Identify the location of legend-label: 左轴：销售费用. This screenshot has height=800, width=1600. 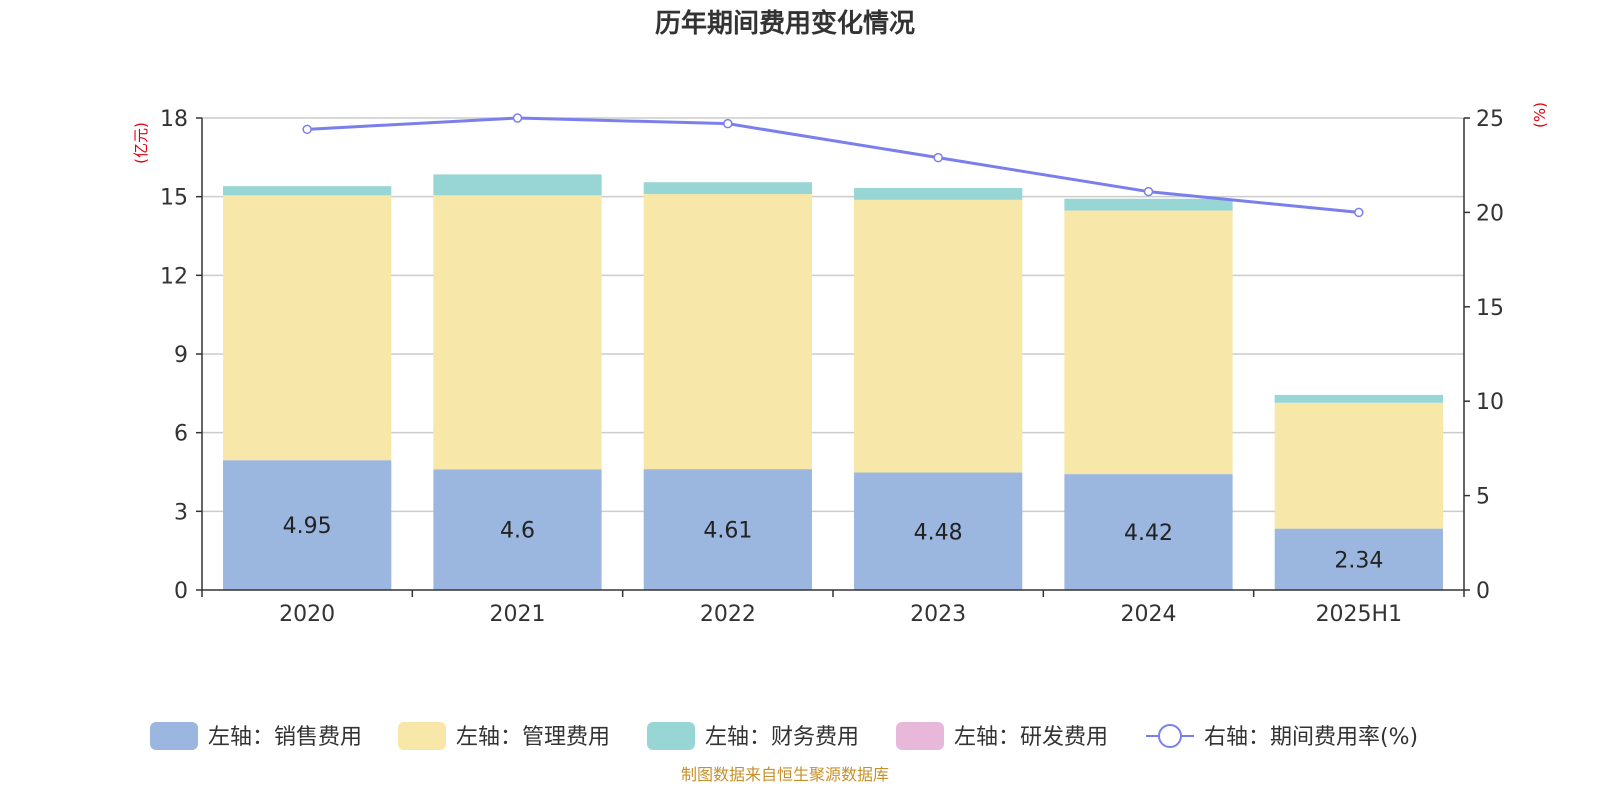
(285, 737).